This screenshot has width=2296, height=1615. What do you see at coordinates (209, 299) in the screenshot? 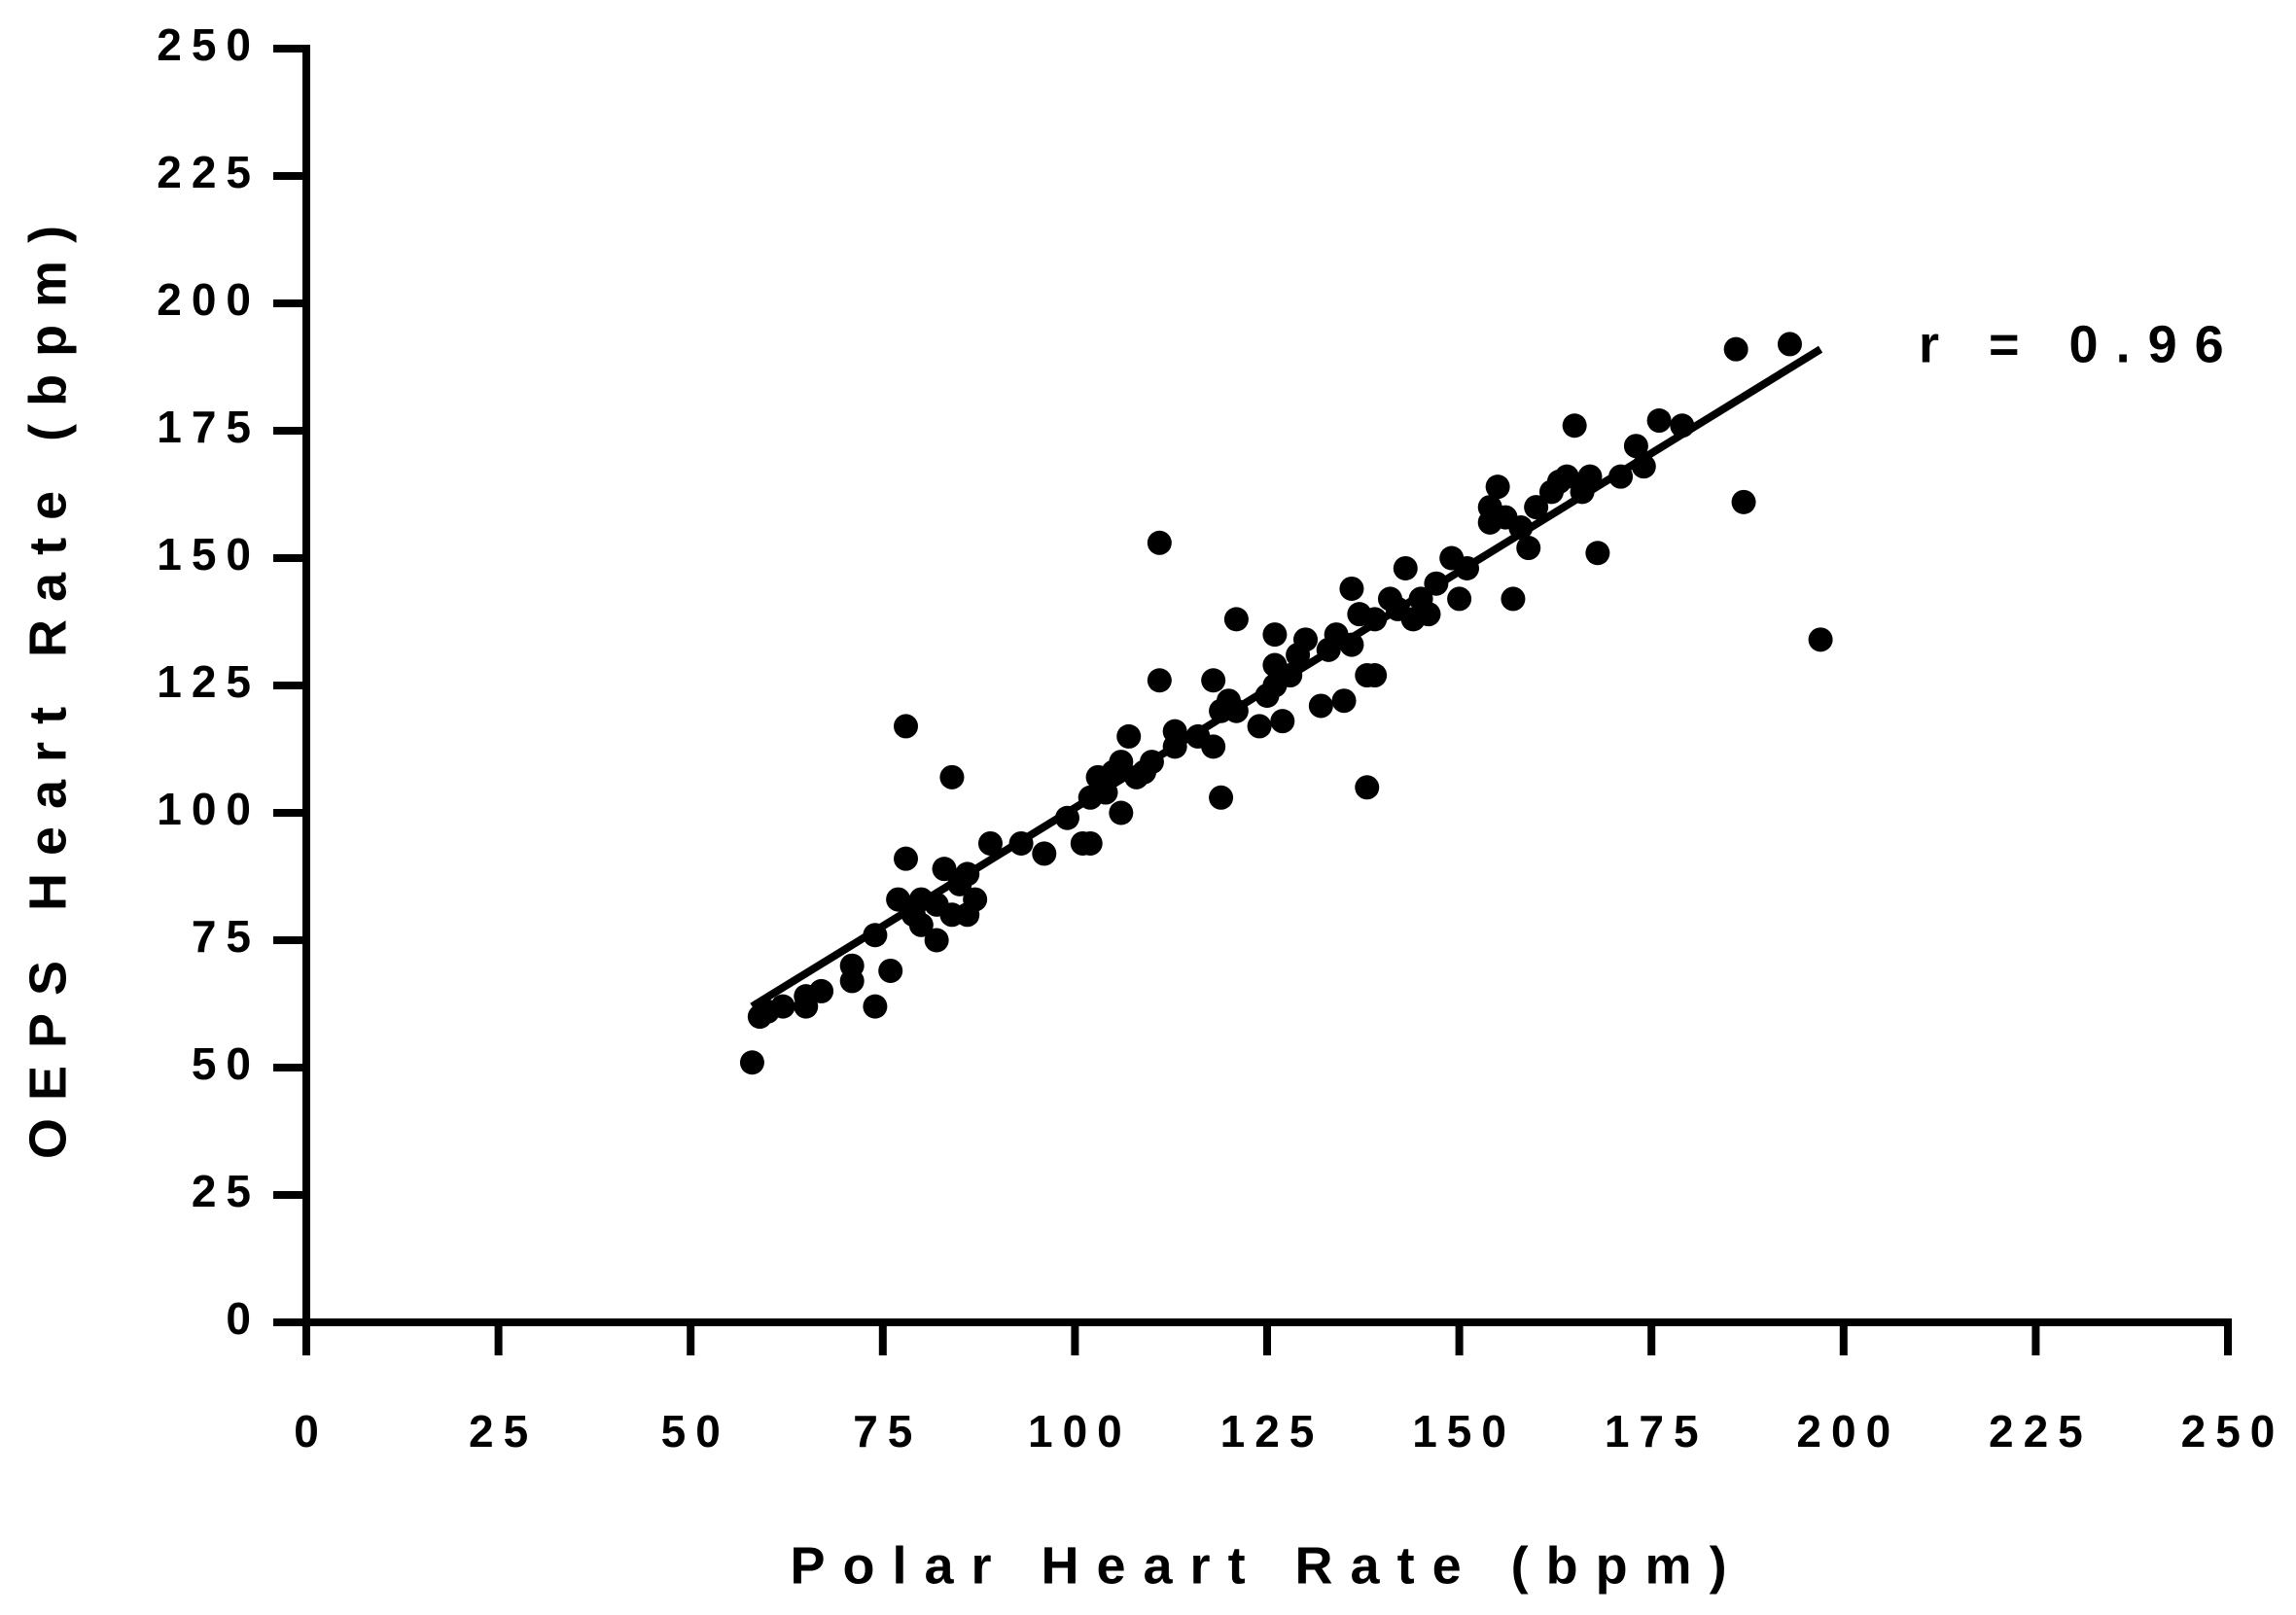
I see `y-tick-label: 200` at bounding box center [209, 299].